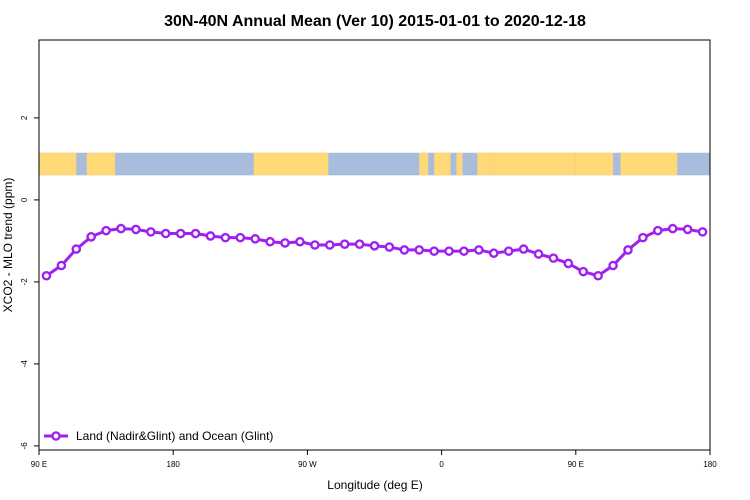  I want to click on legend: Land (Nadir&Glint) and Ocean (Glint), so click(158, 436).